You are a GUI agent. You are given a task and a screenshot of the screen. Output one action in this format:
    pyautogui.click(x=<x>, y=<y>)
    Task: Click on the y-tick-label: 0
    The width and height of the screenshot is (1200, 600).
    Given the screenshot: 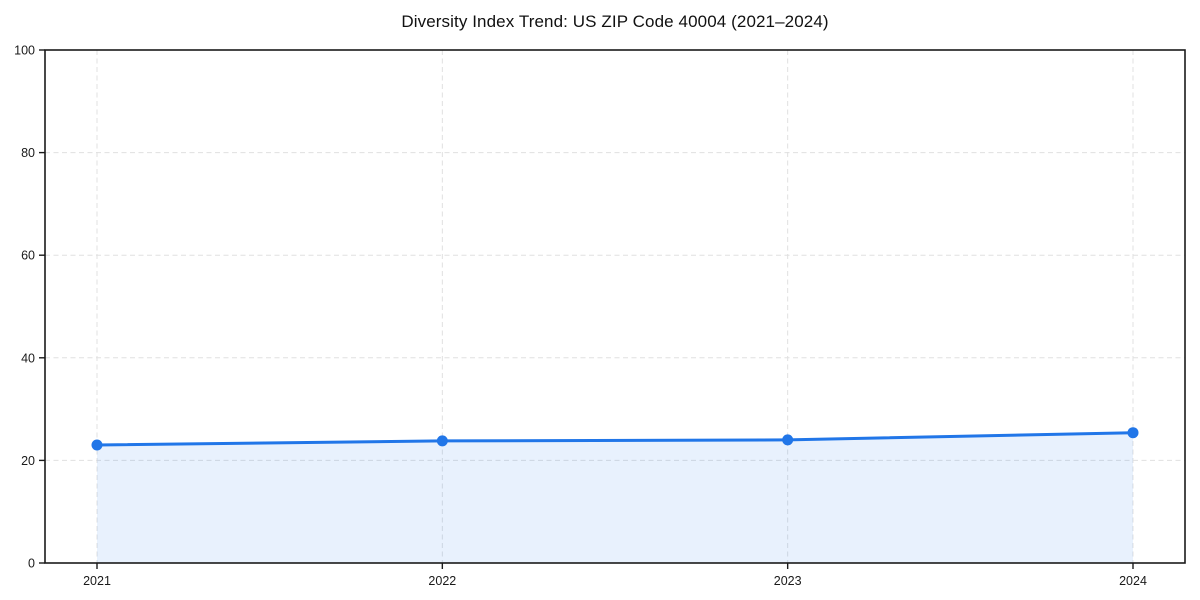 What is the action you would take?
    pyautogui.click(x=31, y=564)
    